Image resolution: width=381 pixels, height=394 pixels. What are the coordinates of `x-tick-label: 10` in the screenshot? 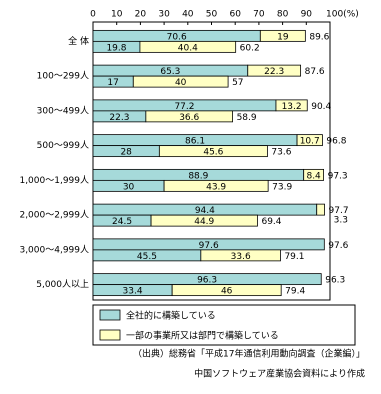 It's located at (117, 15).